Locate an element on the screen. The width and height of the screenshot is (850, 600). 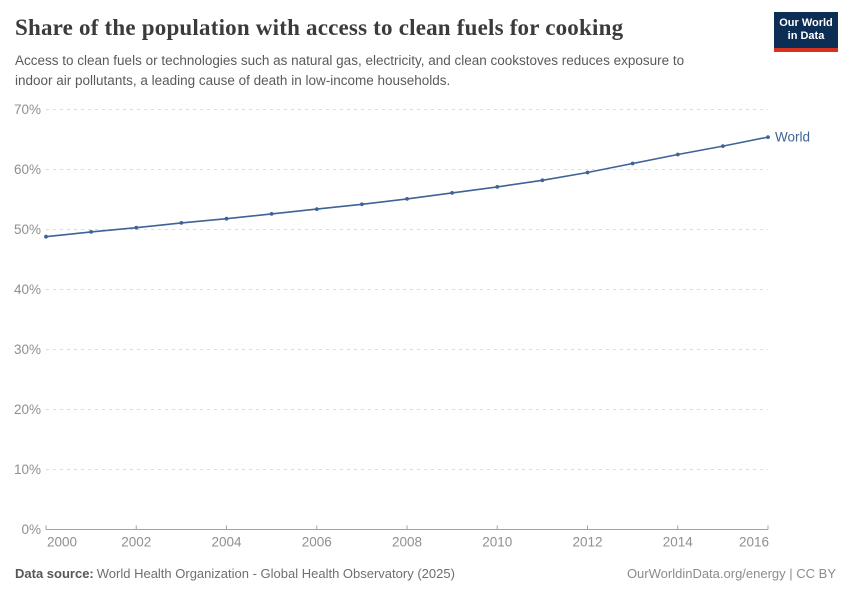
y-tick-label: 40% is located at coordinates (27, 289).